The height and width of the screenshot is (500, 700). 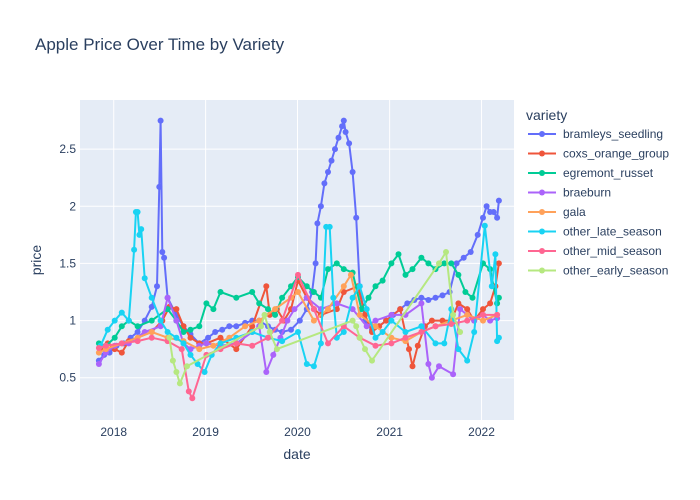 What do you see at coordinates (36, 260) in the screenshot?
I see `y-axis-label: price` at bounding box center [36, 260].